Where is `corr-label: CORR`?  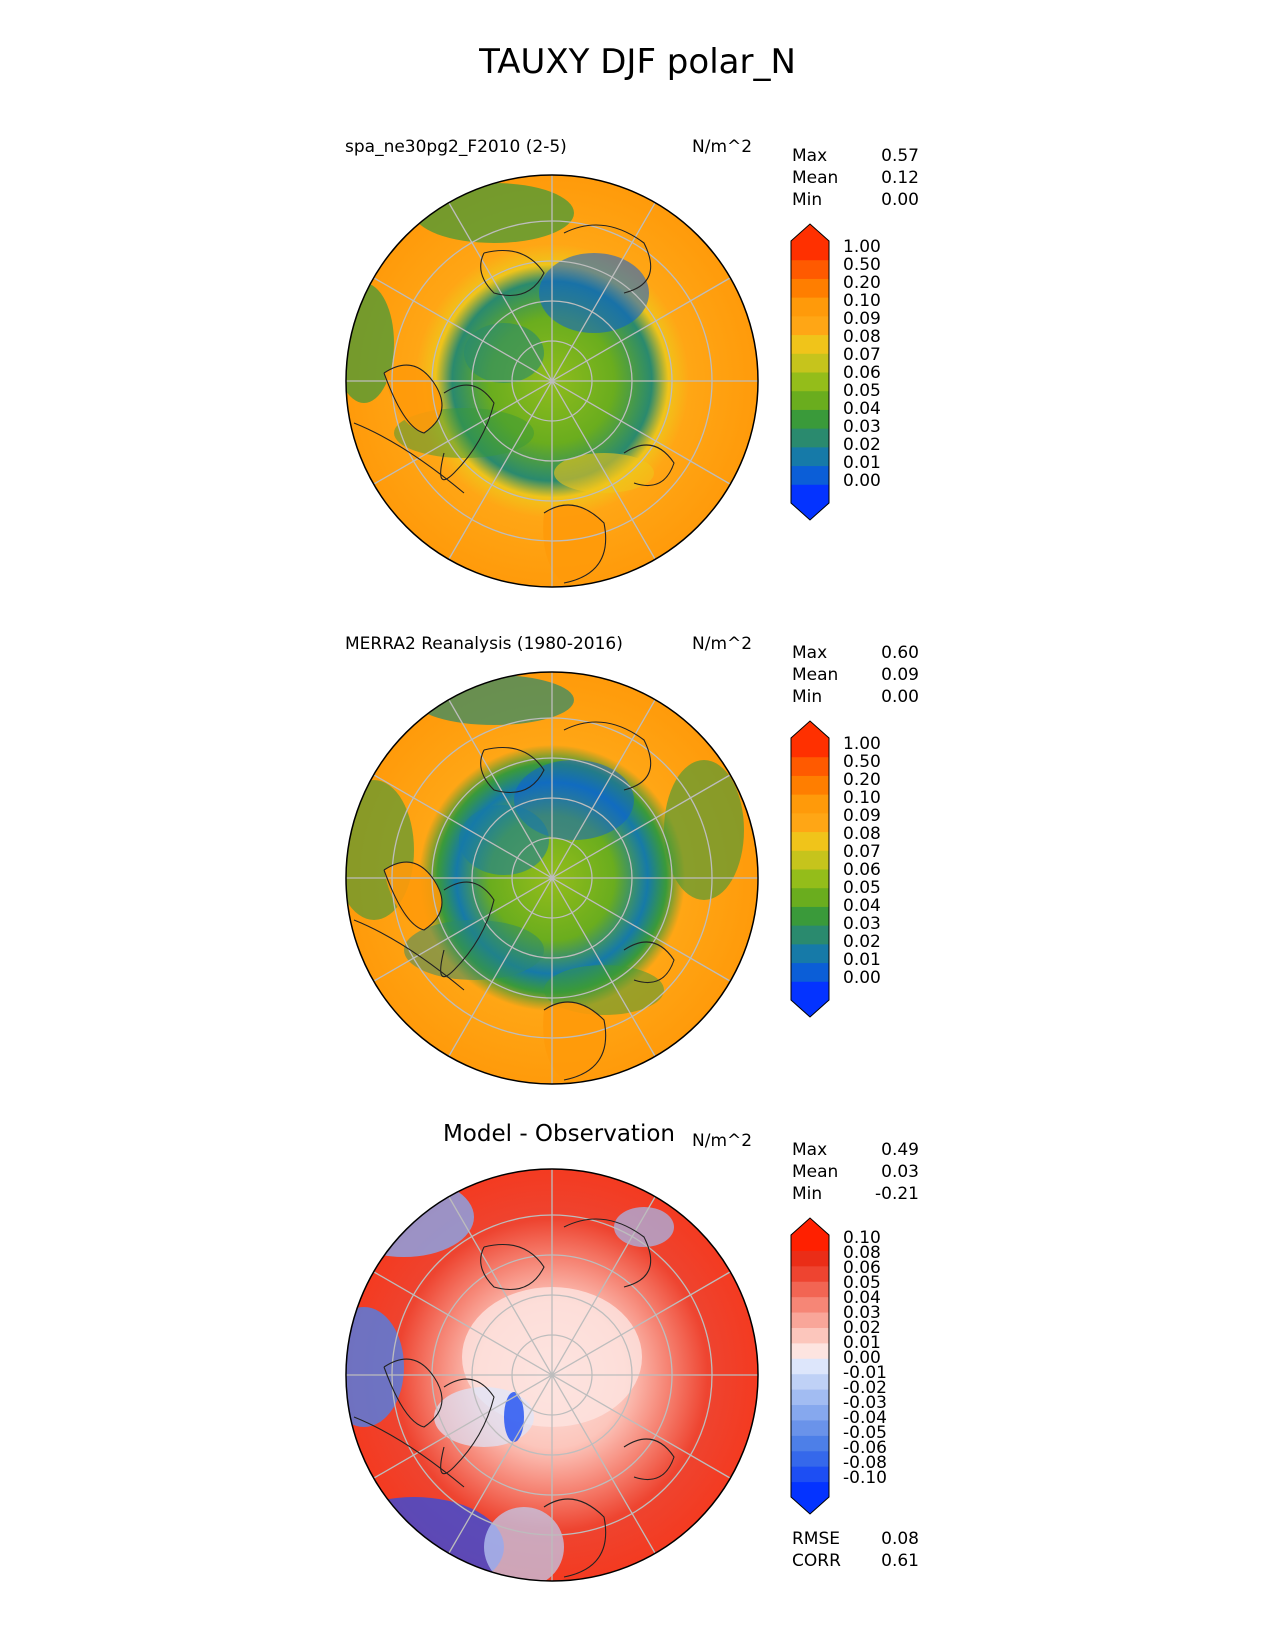 corr-label: CORR is located at coordinates (816, 1561).